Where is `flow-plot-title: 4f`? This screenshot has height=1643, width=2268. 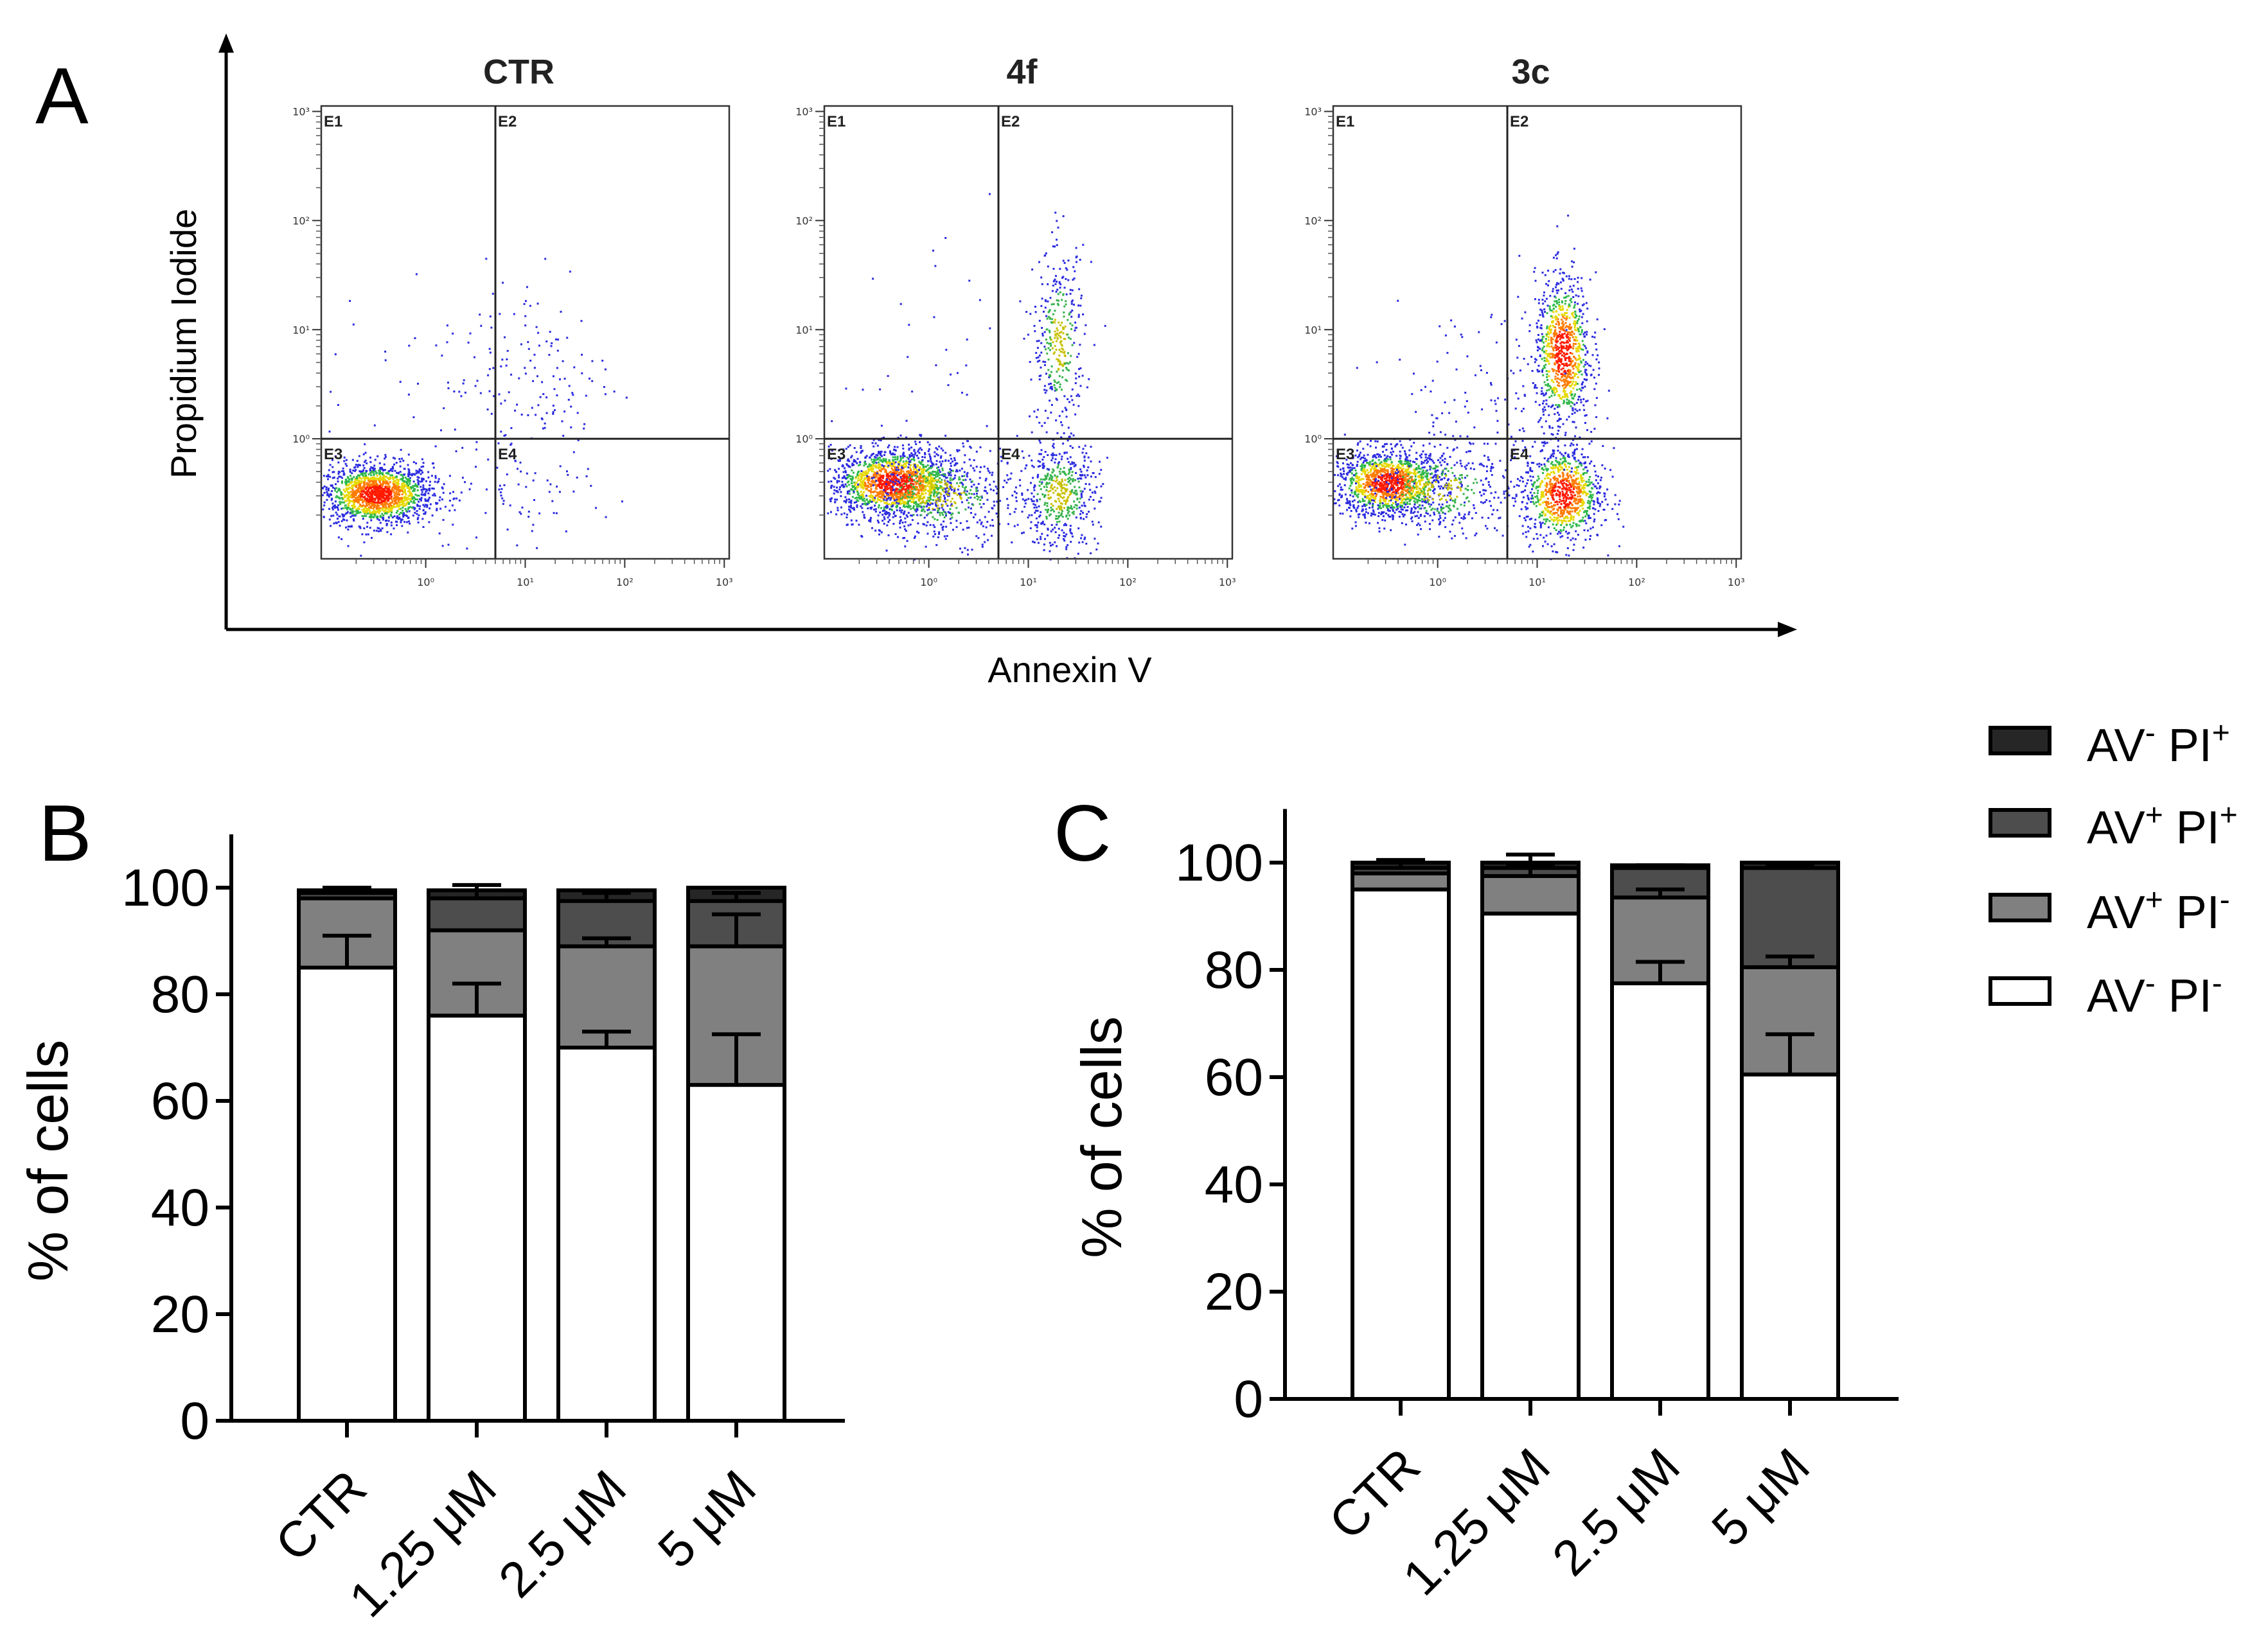 flow-plot-title: 4f is located at coordinates (1022, 72).